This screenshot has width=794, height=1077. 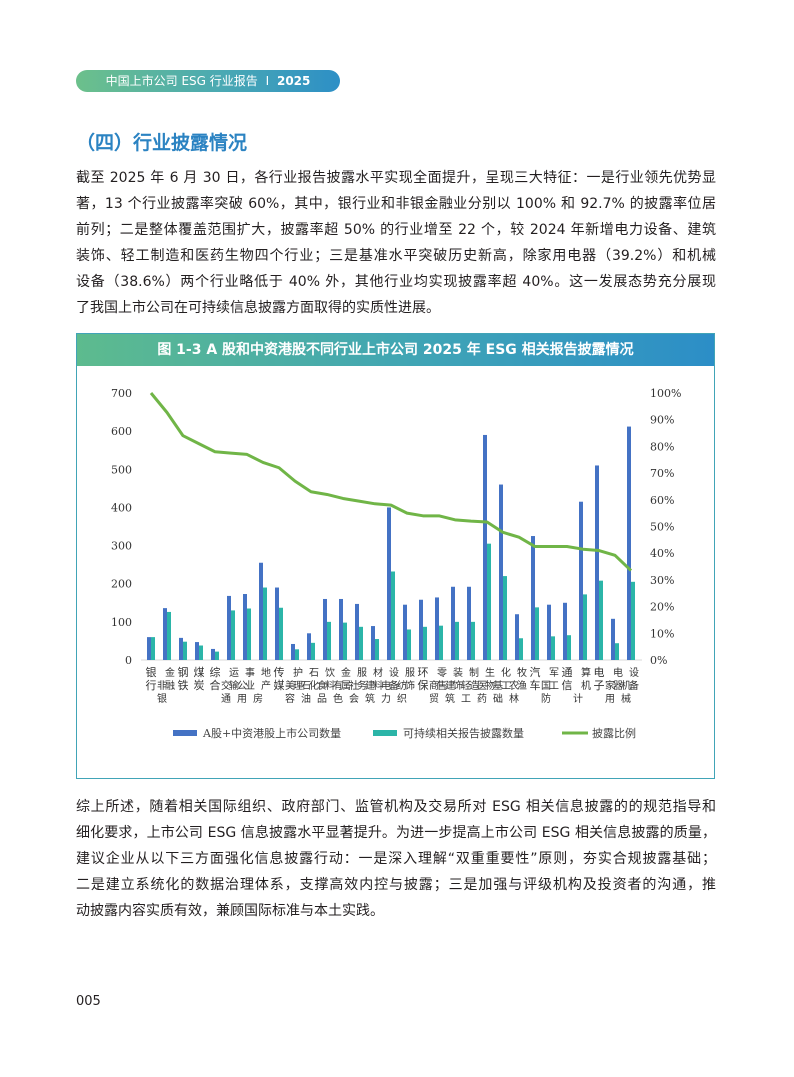 I want to click on y-right-tick-label: 30%, so click(x=662, y=580).